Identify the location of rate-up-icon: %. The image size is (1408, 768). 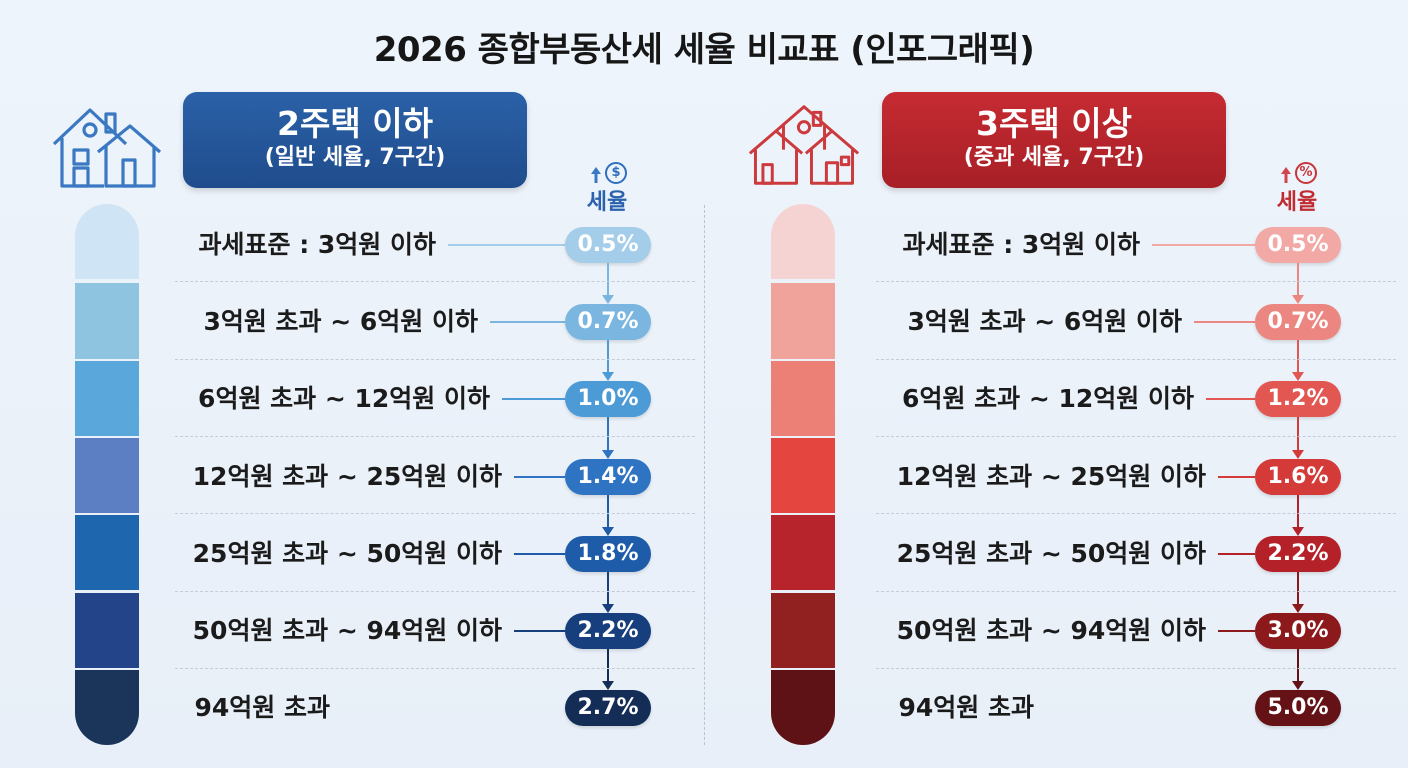
(1297, 175).